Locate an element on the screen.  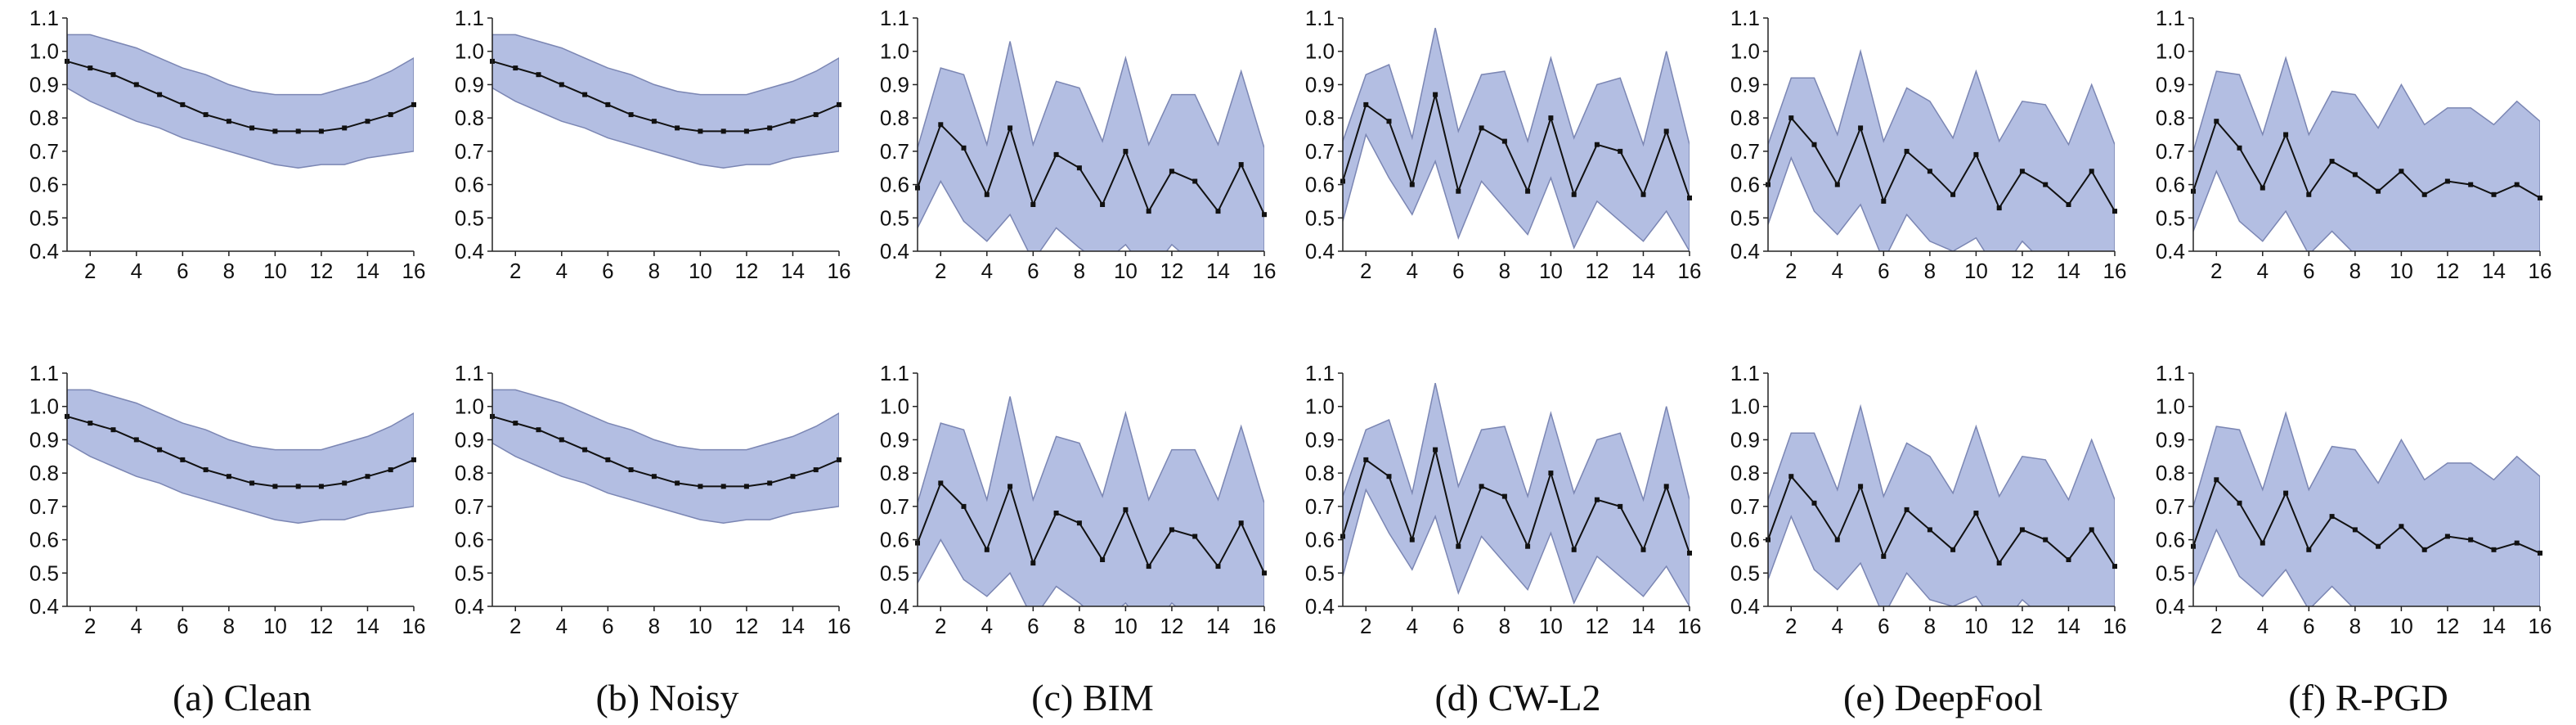
x-tick-label: 10 is located at coordinates (1126, 626).